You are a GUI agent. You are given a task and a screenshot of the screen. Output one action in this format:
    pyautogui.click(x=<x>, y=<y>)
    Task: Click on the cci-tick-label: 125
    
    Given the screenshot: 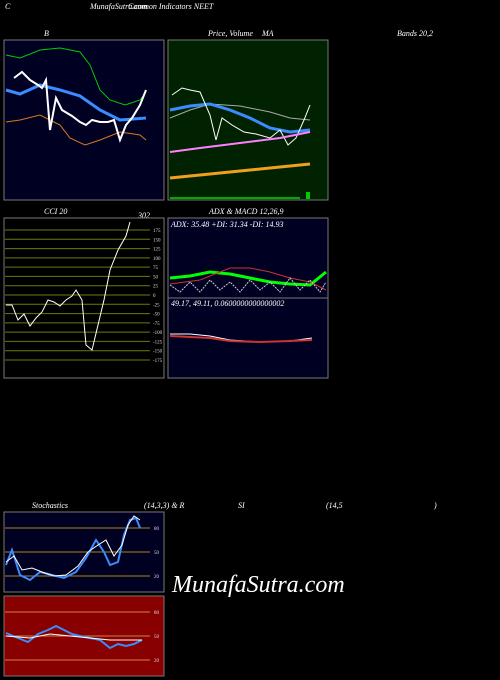 What is the action you would take?
    pyautogui.click(x=157, y=250)
    